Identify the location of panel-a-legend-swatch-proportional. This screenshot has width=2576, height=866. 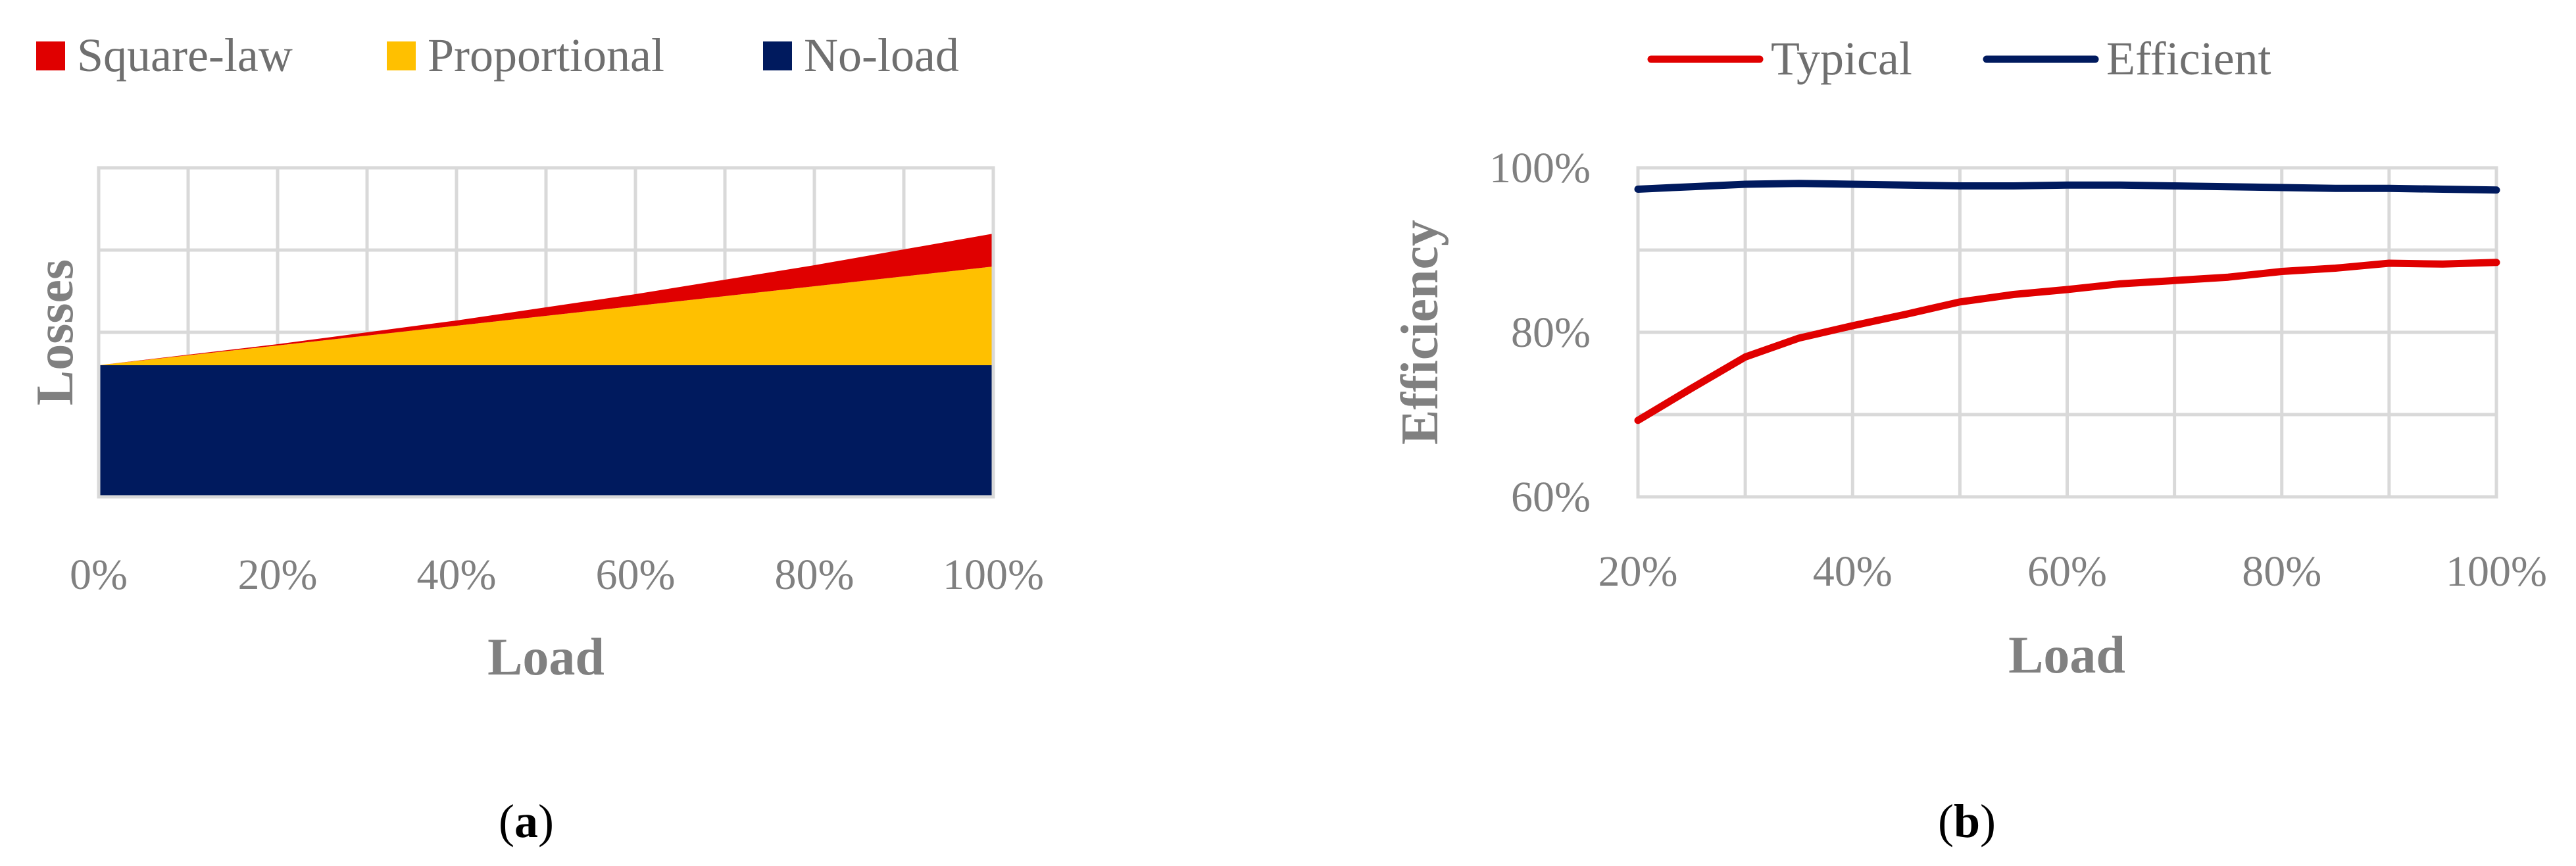
(401, 55).